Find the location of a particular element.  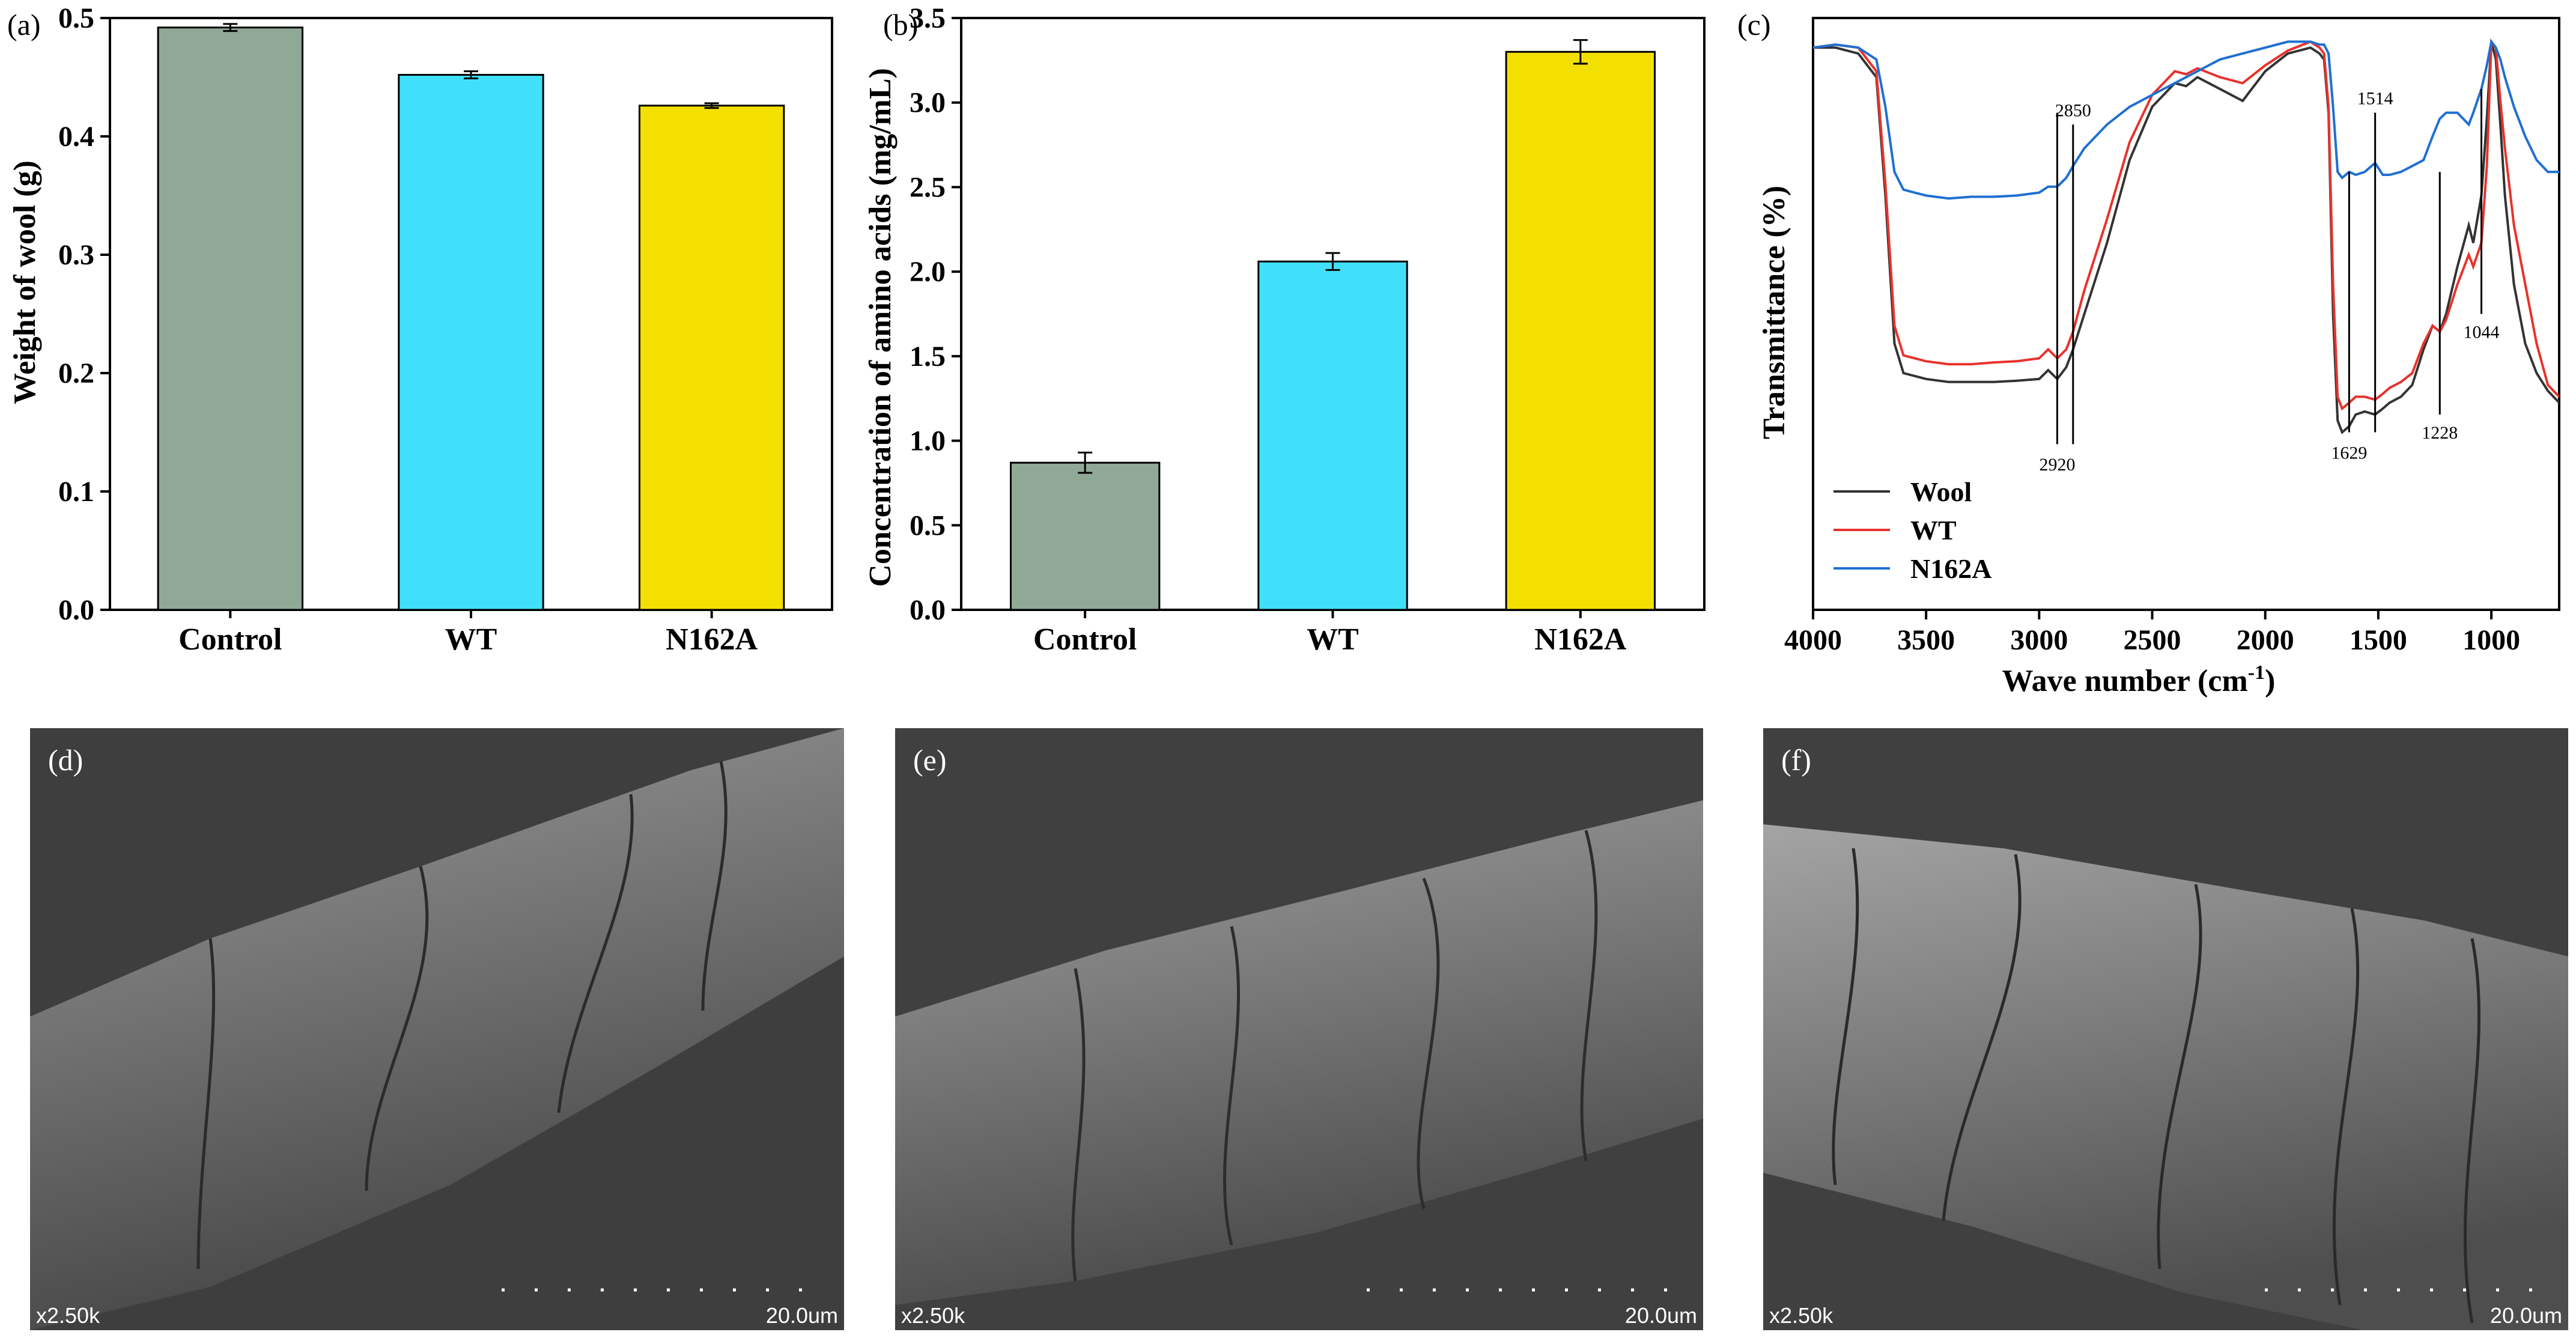

scale-bar-label-f: 20.0um is located at coordinates (2526, 1315).